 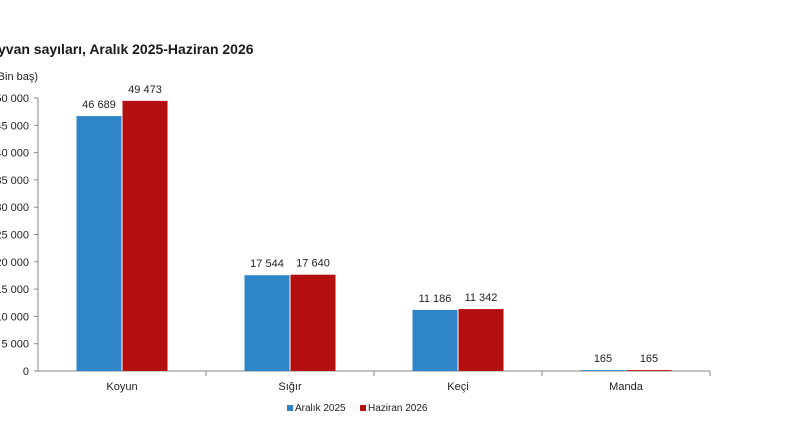 I want to click on y-tick-label: 50 000, so click(x=14, y=99).